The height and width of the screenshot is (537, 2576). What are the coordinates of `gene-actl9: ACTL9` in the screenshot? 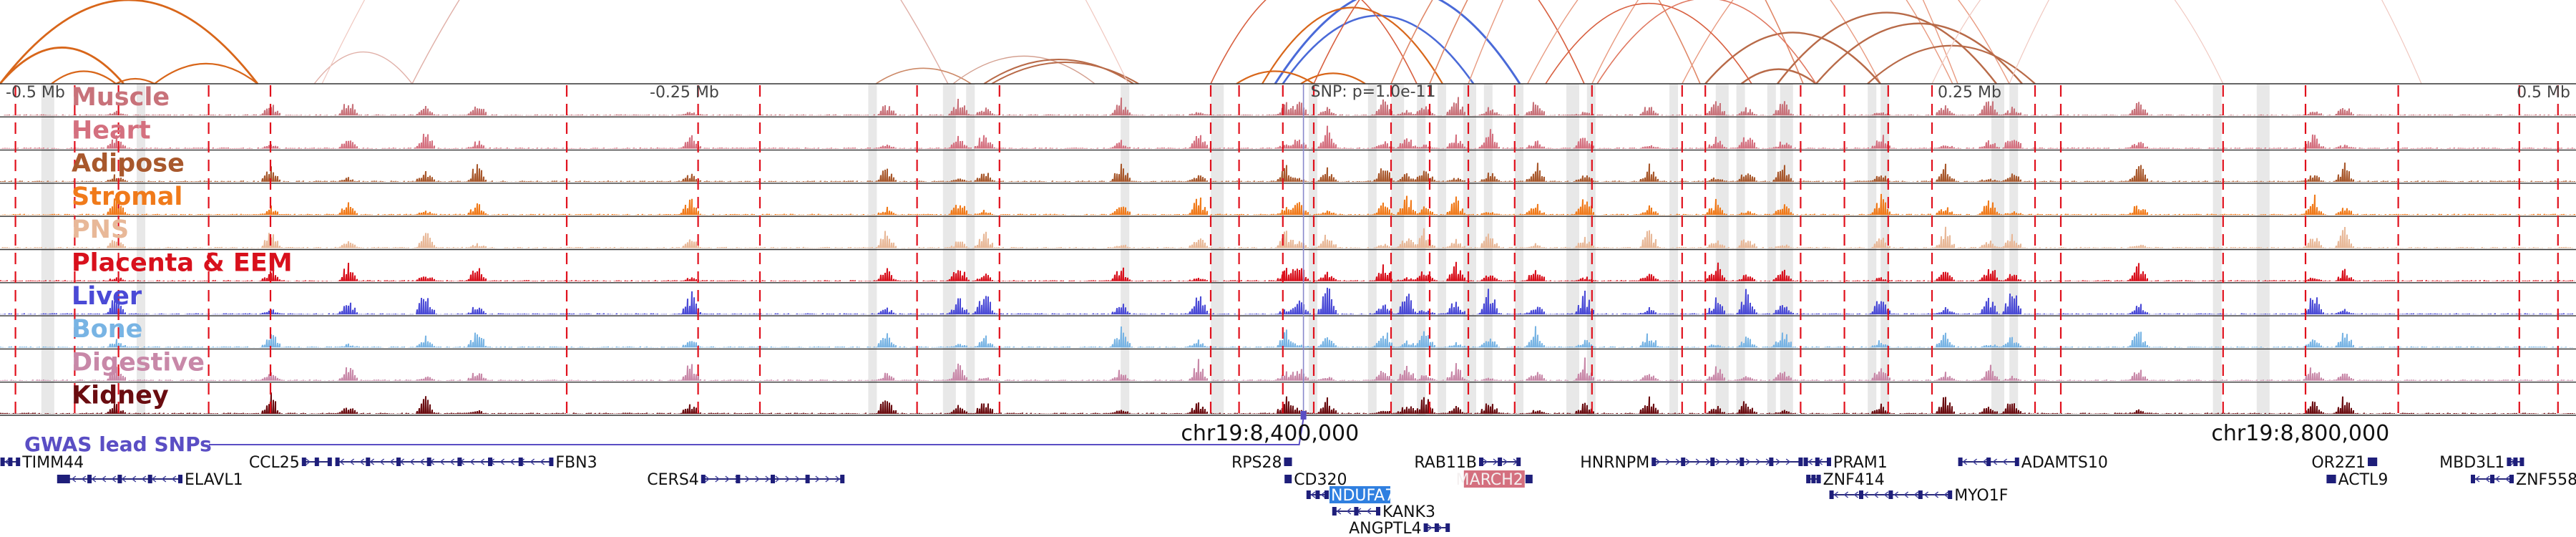 It's located at (2357, 480).